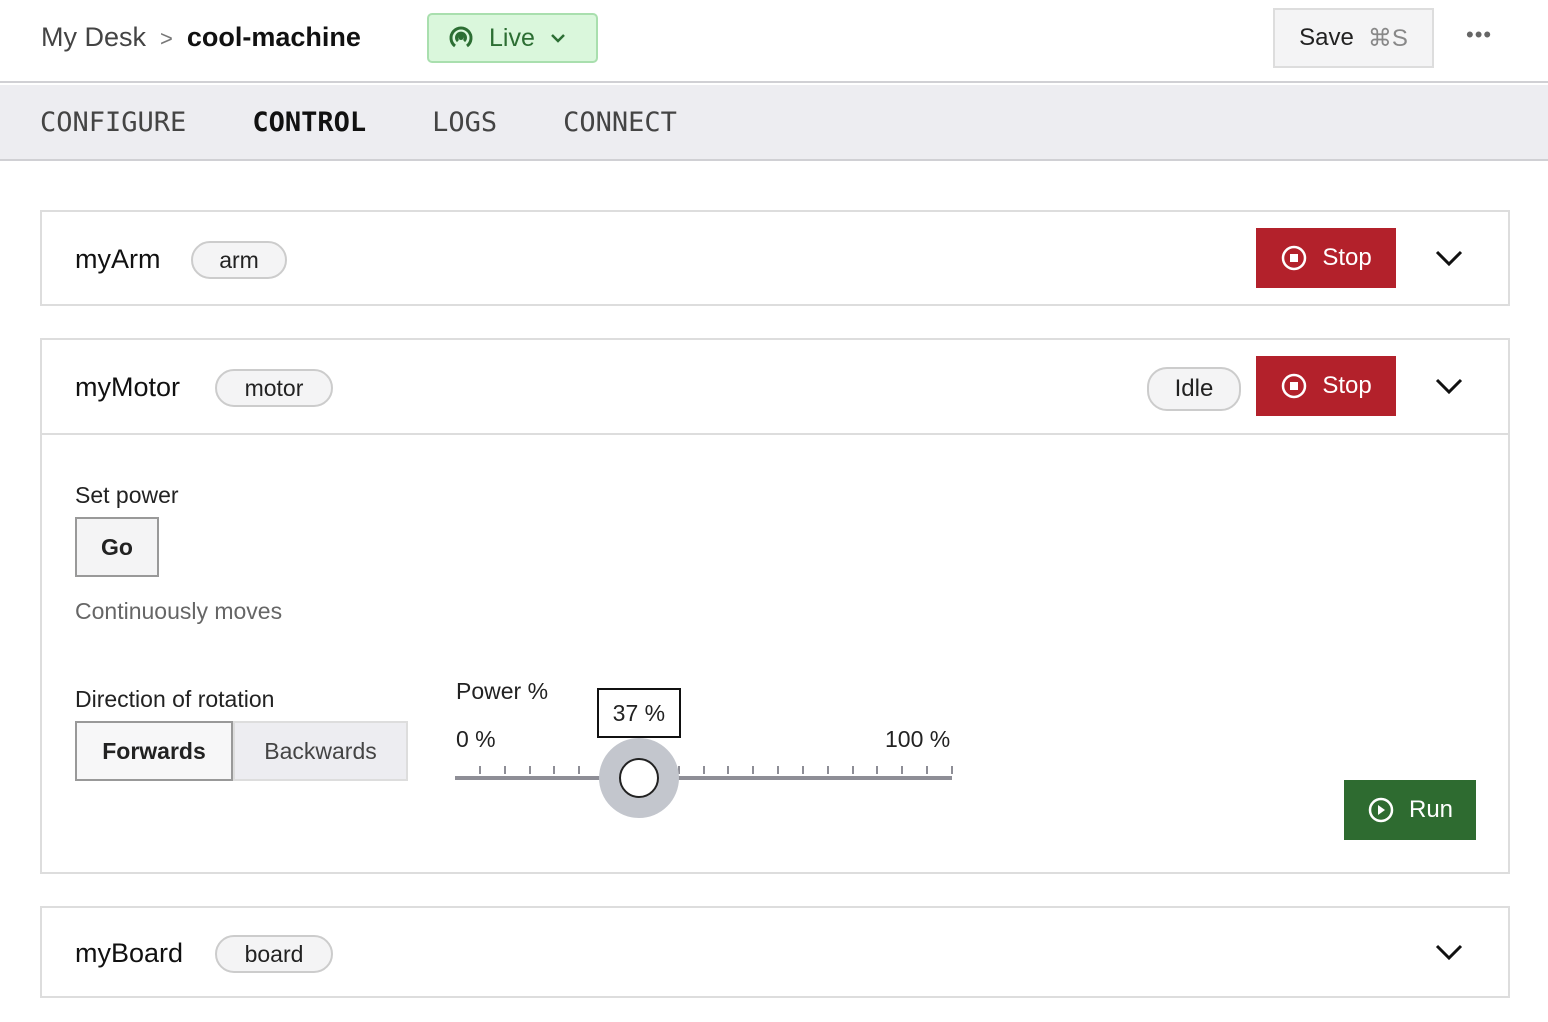 The width and height of the screenshot is (1548, 1022). What do you see at coordinates (620, 122) in the screenshot?
I see `tab-connect: CONNECT` at bounding box center [620, 122].